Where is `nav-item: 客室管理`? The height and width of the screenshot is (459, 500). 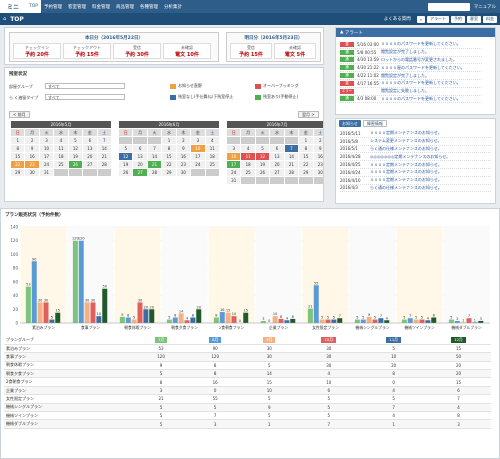
nav-item: 客室管理 is located at coordinates (77, 7).